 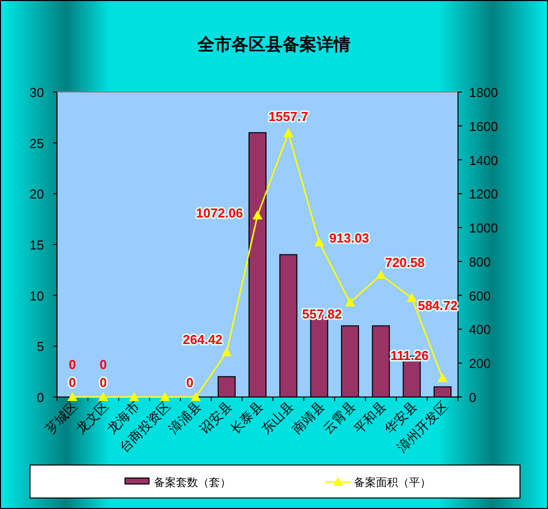 I want to click on y-tick-label: 25, so click(x=37, y=143).